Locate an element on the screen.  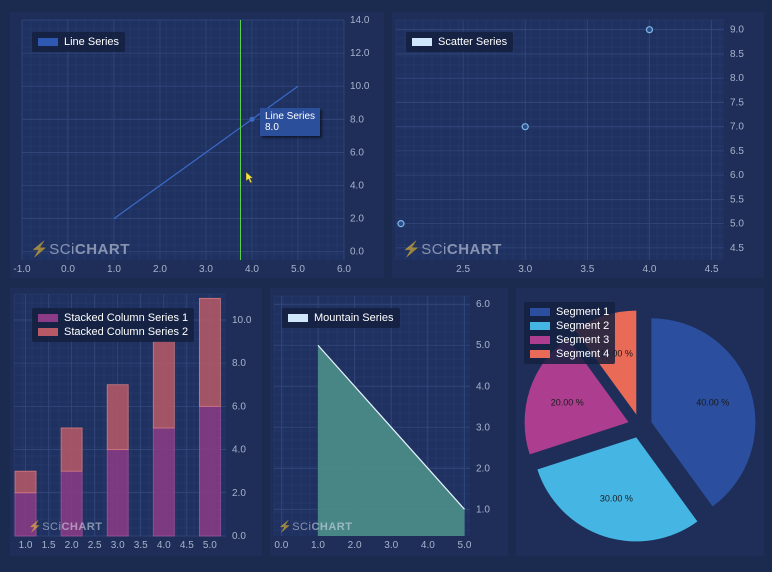
legend-entry-scatter-series: Scatter Series is located at coordinates (459, 42).